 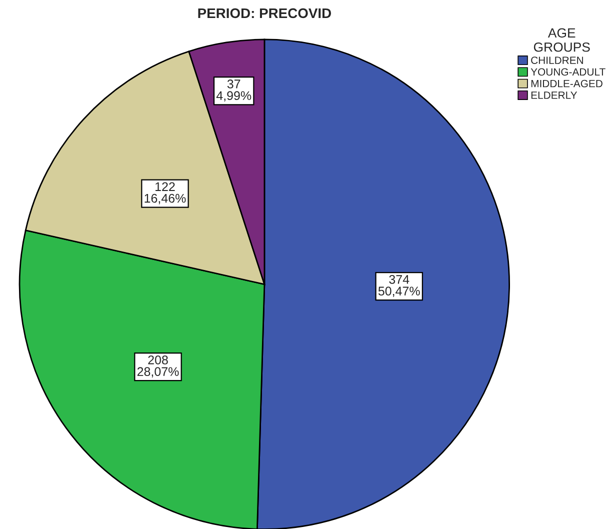 I want to click on chart-title: PERIOD: PRECOVID, so click(x=265, y=13).